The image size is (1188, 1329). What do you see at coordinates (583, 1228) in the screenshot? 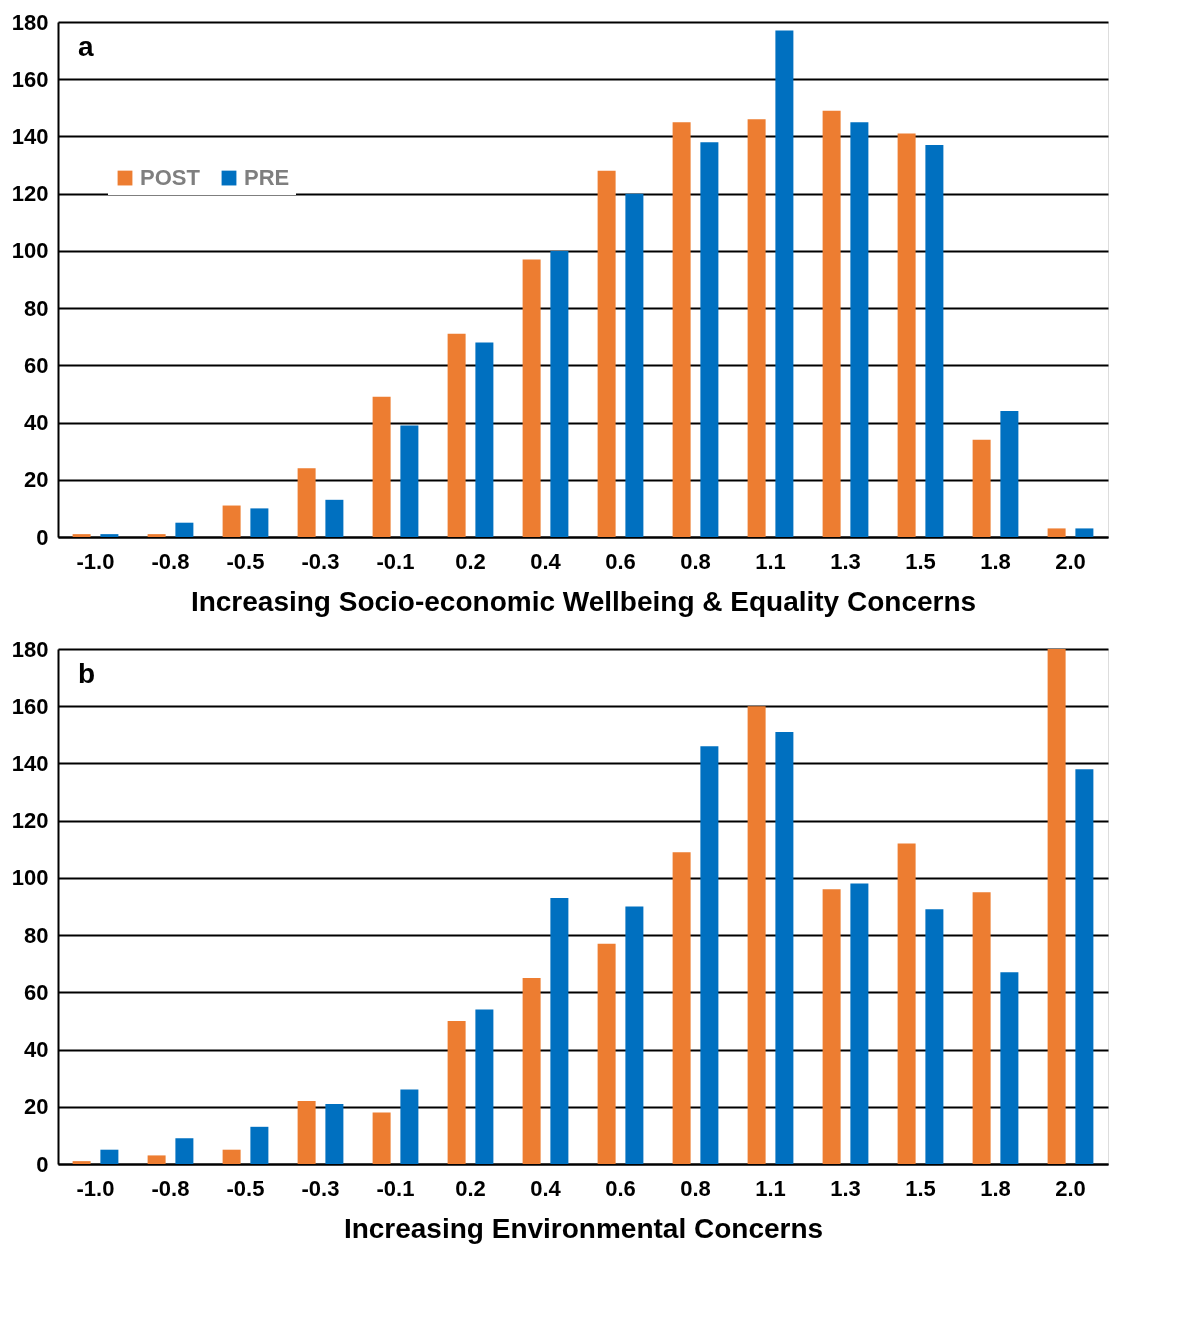
I see `x-axis-title: Increasing Environmental Concerns` at bounding box center [583, 1228].